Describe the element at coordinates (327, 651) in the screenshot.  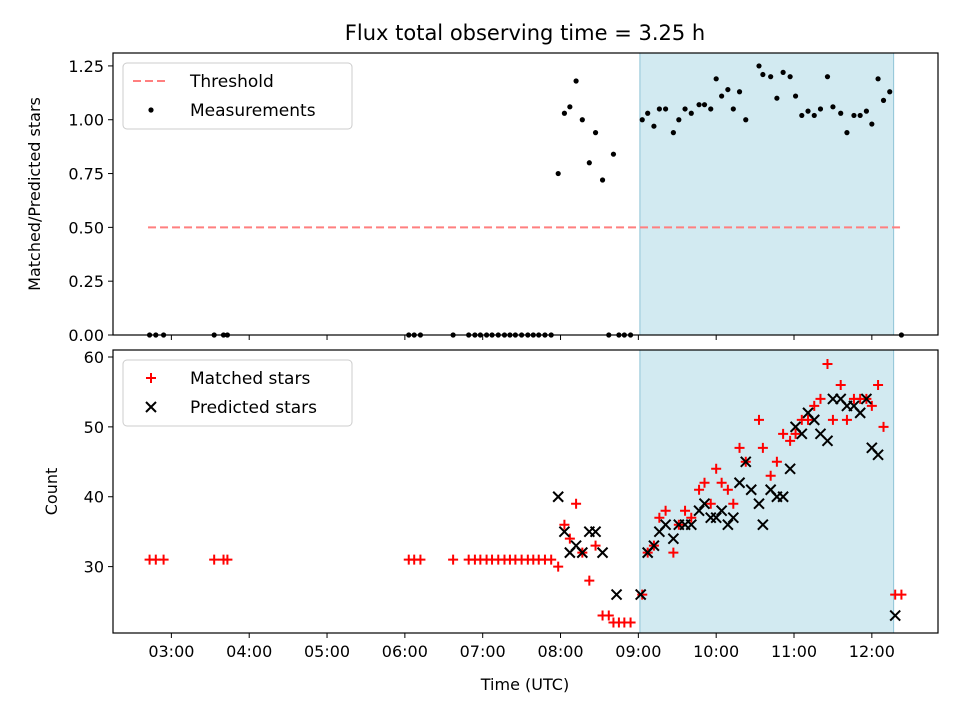
I see `x-tick-label: 05:00` at that location.